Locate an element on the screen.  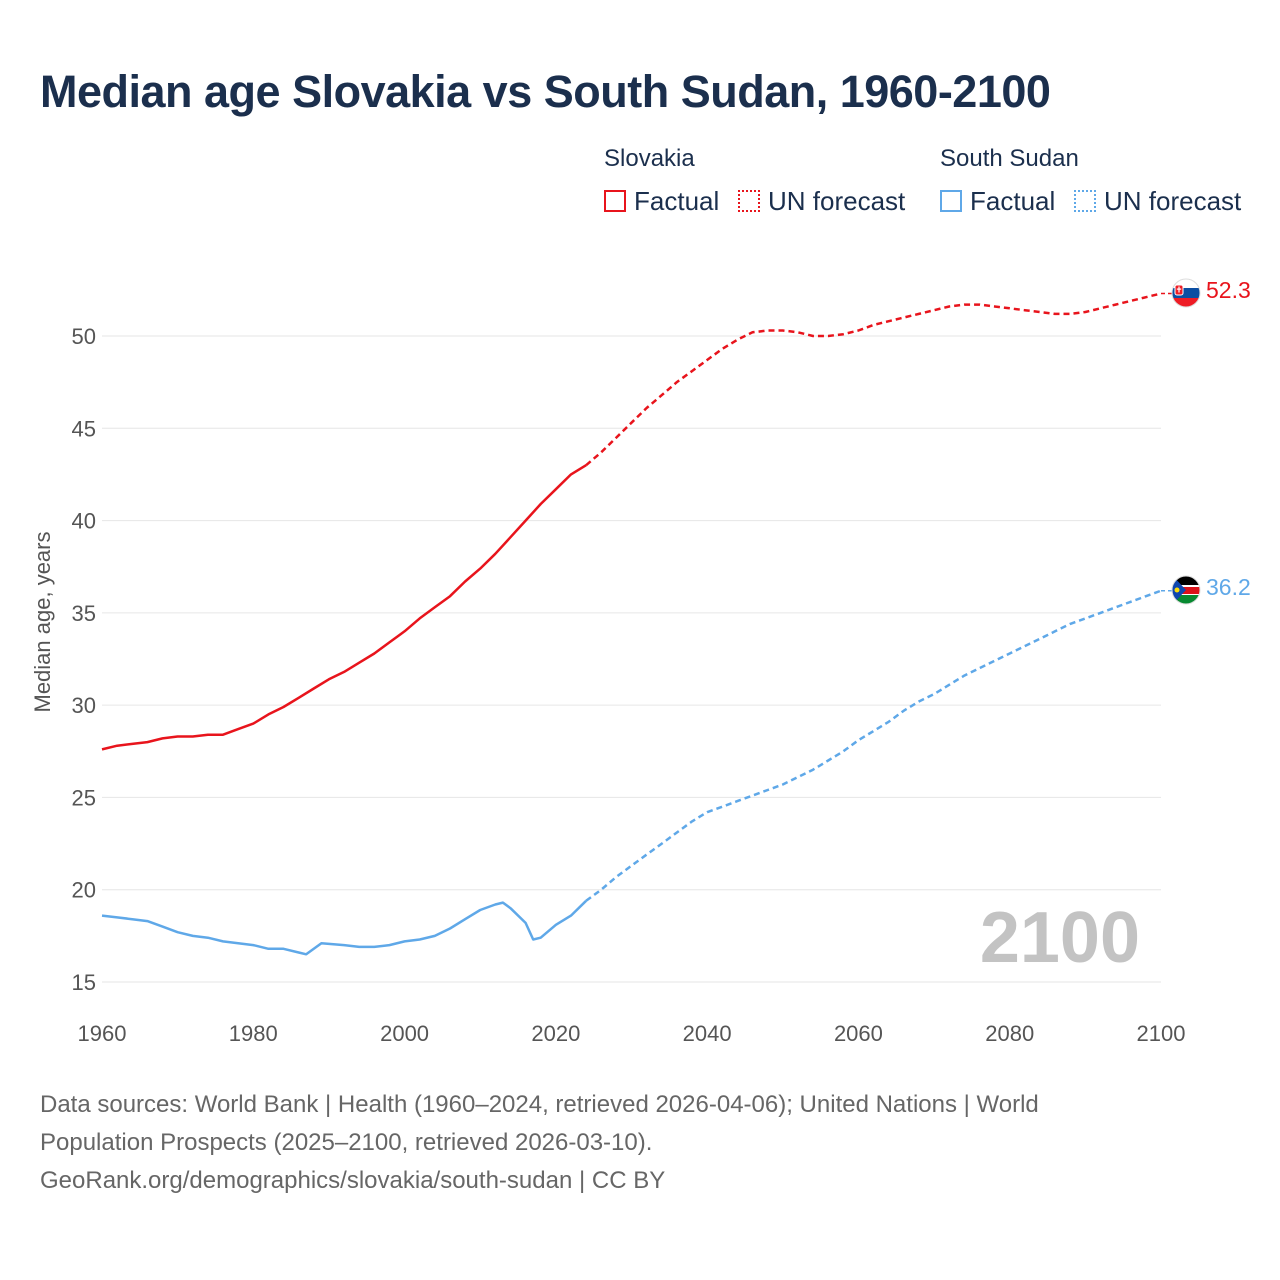
south-sudan-factual-line is located at coordinates (344, 927).